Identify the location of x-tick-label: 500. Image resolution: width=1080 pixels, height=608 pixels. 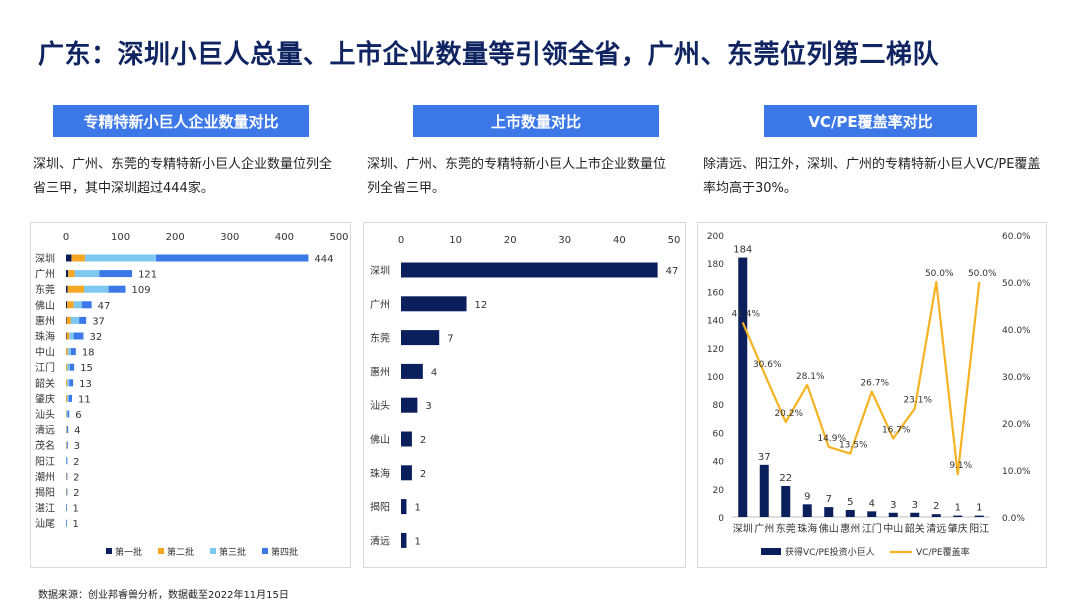
(338, 237).